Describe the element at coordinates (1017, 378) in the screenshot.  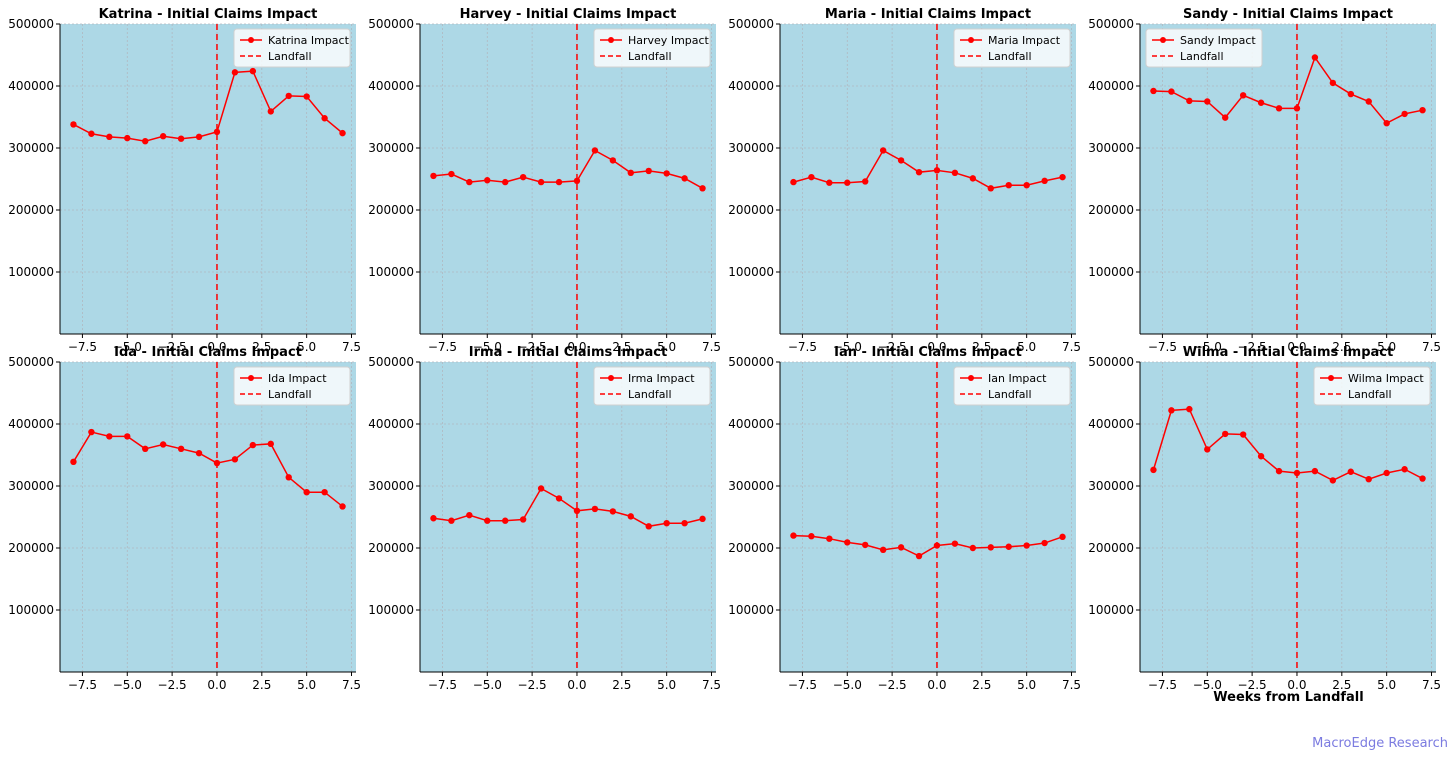
I see `legend-series-label: Ian Impact` at that location.